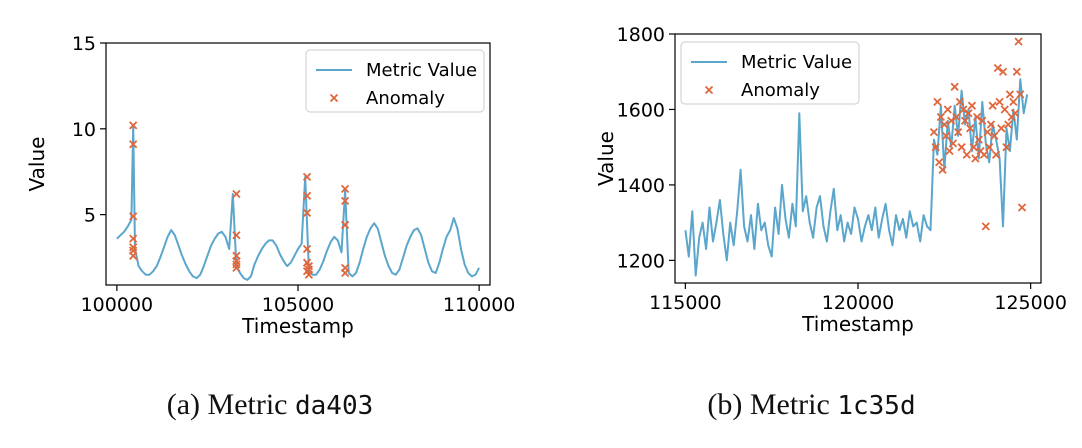 This screenshot has height=448, width=1082. I want to click on caption-b-prefix: (b) Metric, so click(768, 404).